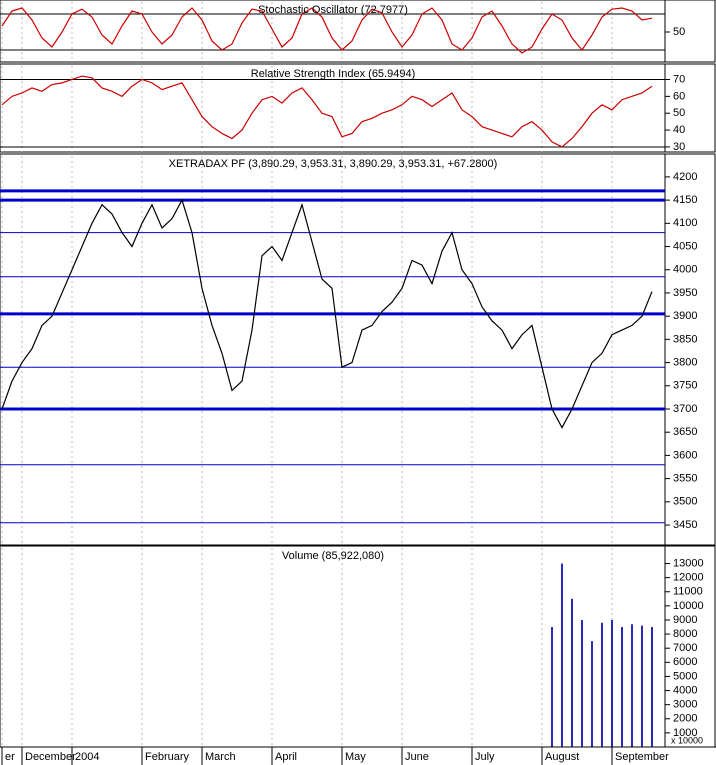  I want to click on panel-title: Relative Strength Index (65.9494), so click(333, 74).